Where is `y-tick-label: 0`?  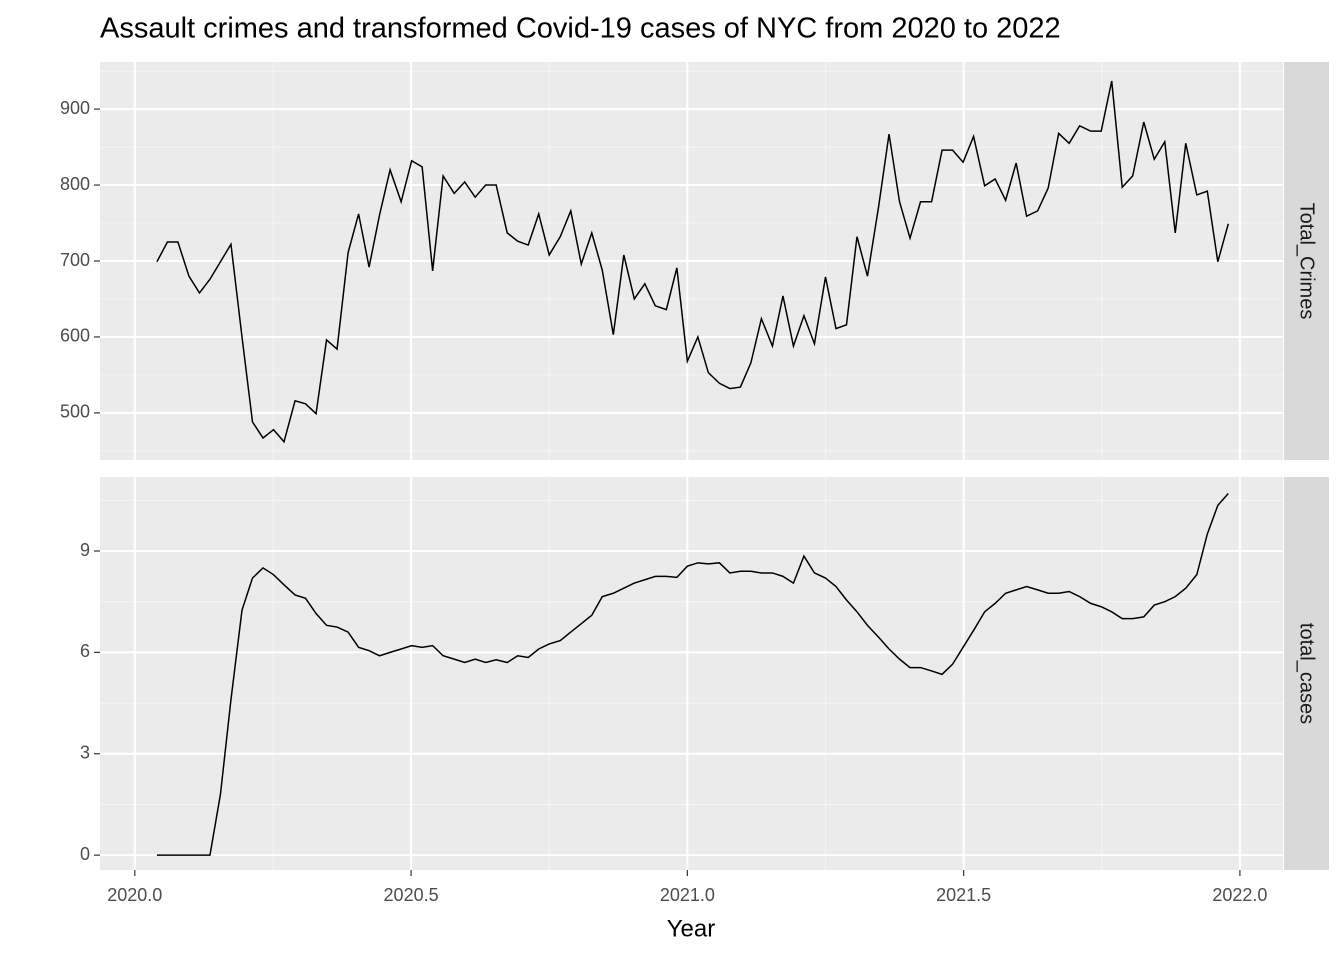 y-tick-label: 0 is located at coordinates (85, 854).